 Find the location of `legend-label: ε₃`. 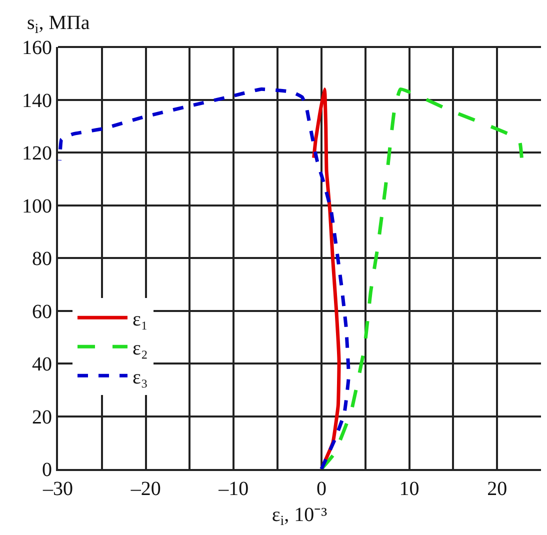

legend-label: ε₃ is located at coordinates (140, 377).